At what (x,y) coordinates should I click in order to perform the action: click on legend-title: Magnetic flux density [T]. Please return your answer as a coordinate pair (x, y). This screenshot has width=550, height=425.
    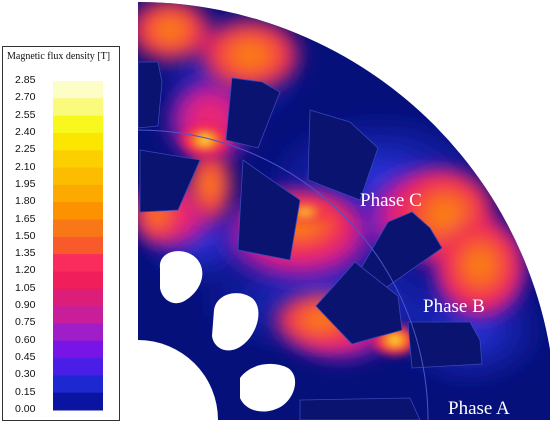
    Looking at the image, I should click on (59, 56).